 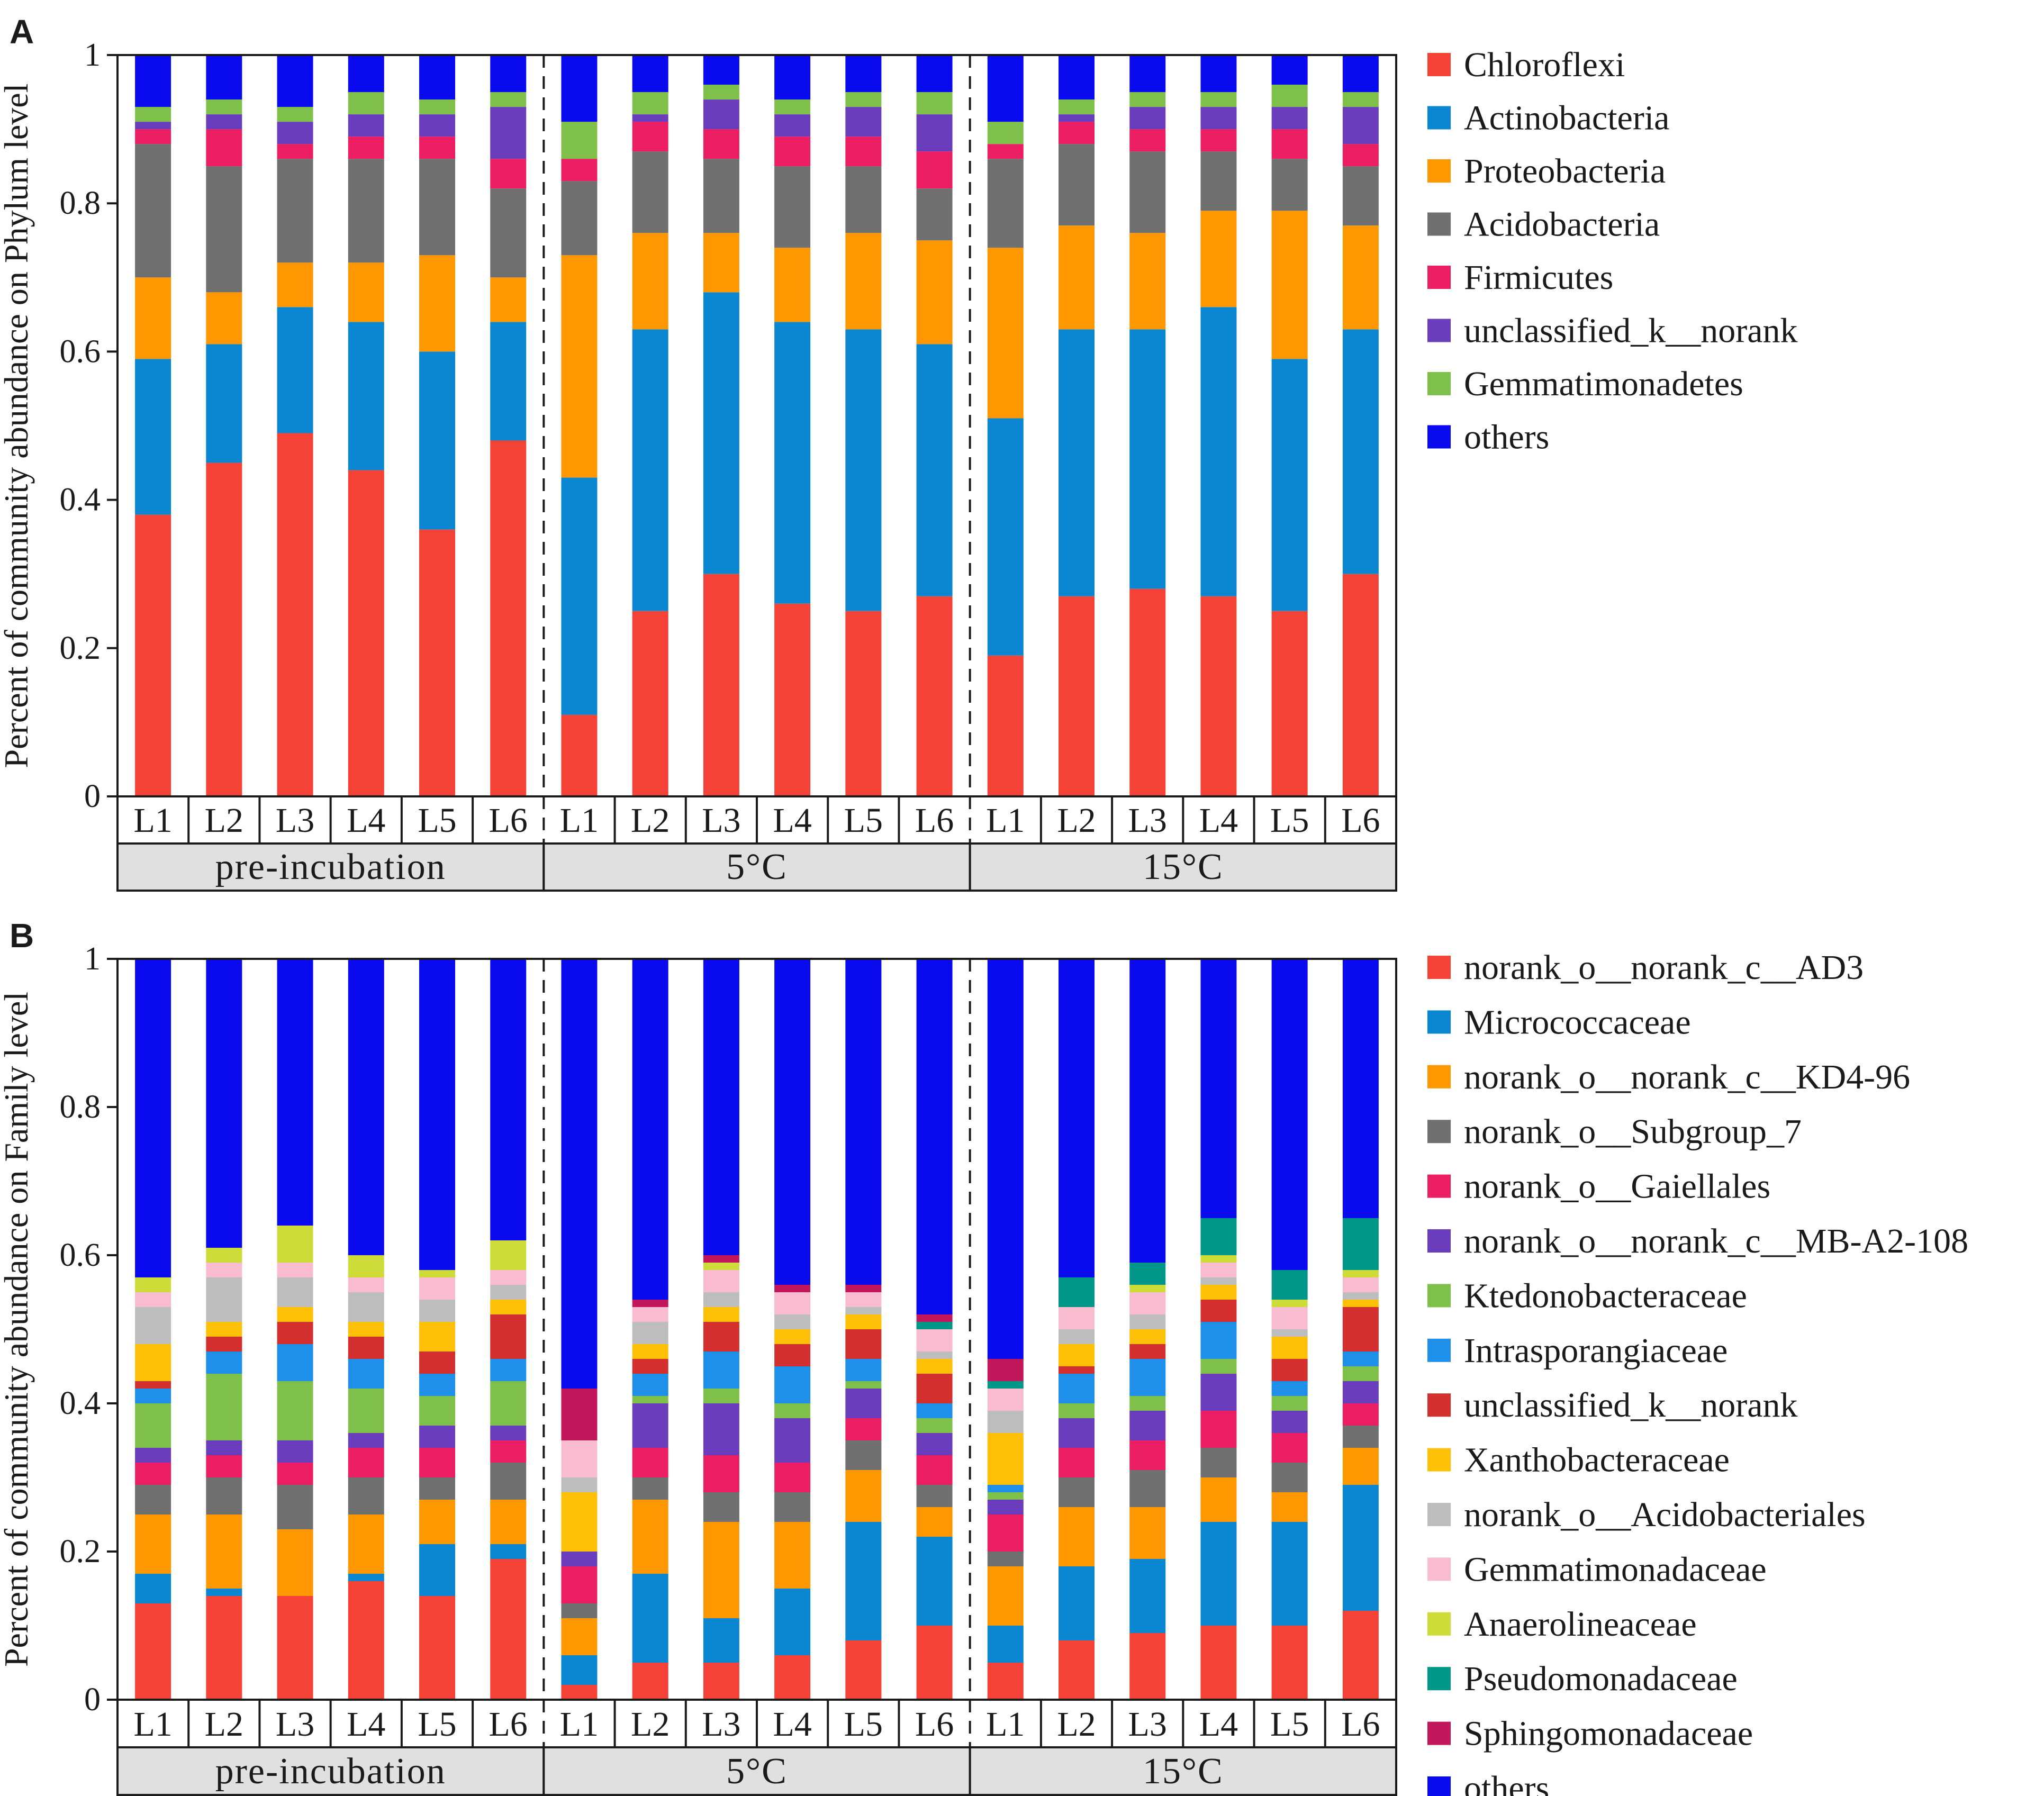 What do you see at coordinates (330, 1772) in the screenshot?
I see `group-label: pre-incubation` at bounding box center [330, 1772].